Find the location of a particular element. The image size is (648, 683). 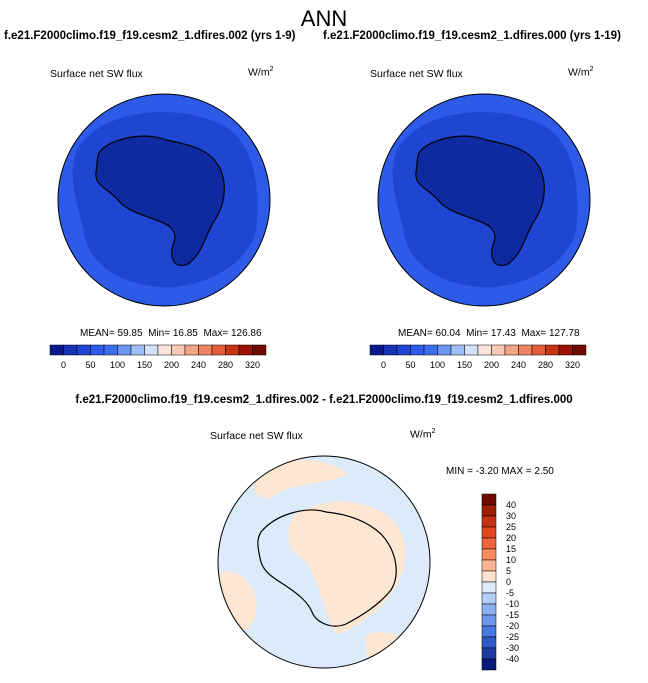

colorbar-tick-label: 25 is located at coordinates (511, 527).